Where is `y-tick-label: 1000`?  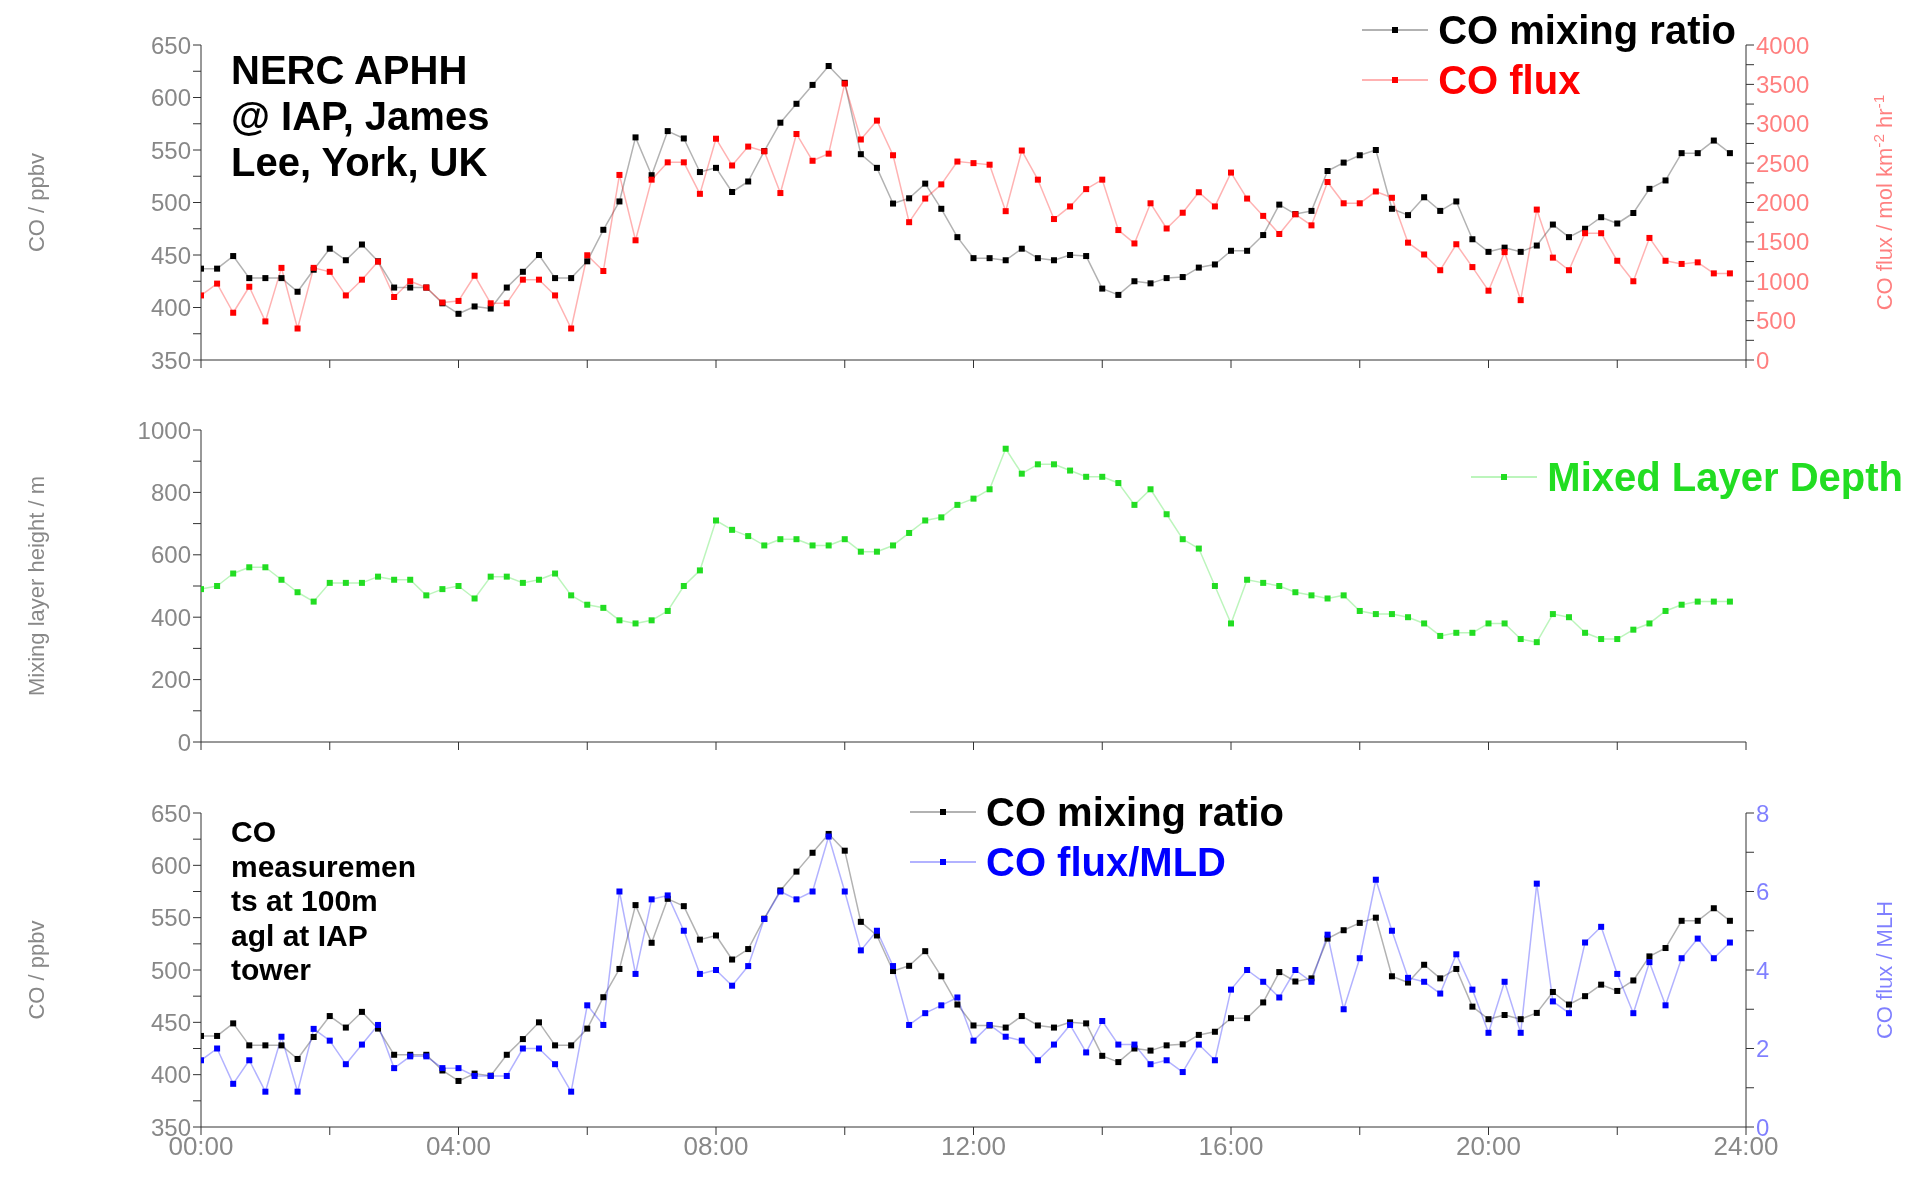 y-tick-label: 1000 is located at coordinates (164, 430).